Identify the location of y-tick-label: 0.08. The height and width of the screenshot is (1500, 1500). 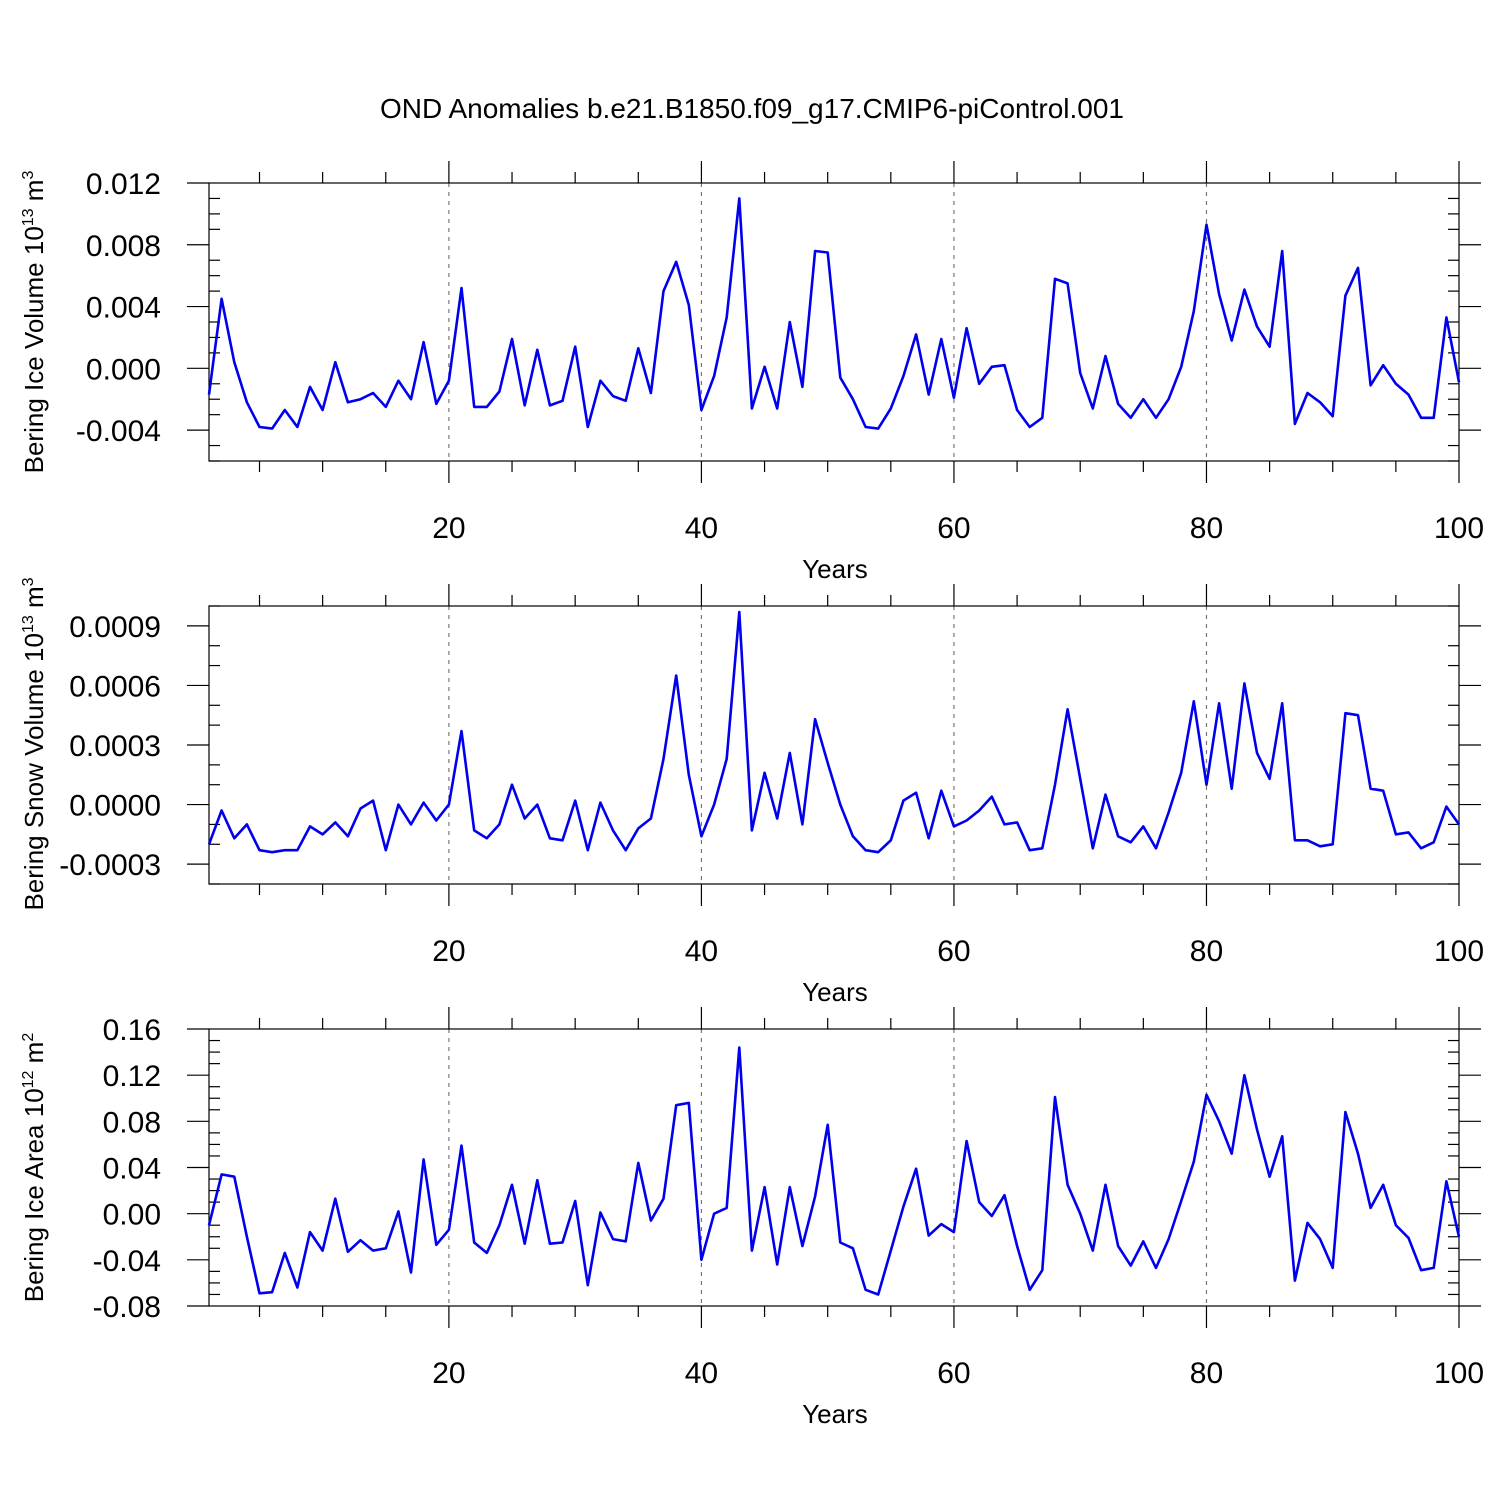
(132, 1122).